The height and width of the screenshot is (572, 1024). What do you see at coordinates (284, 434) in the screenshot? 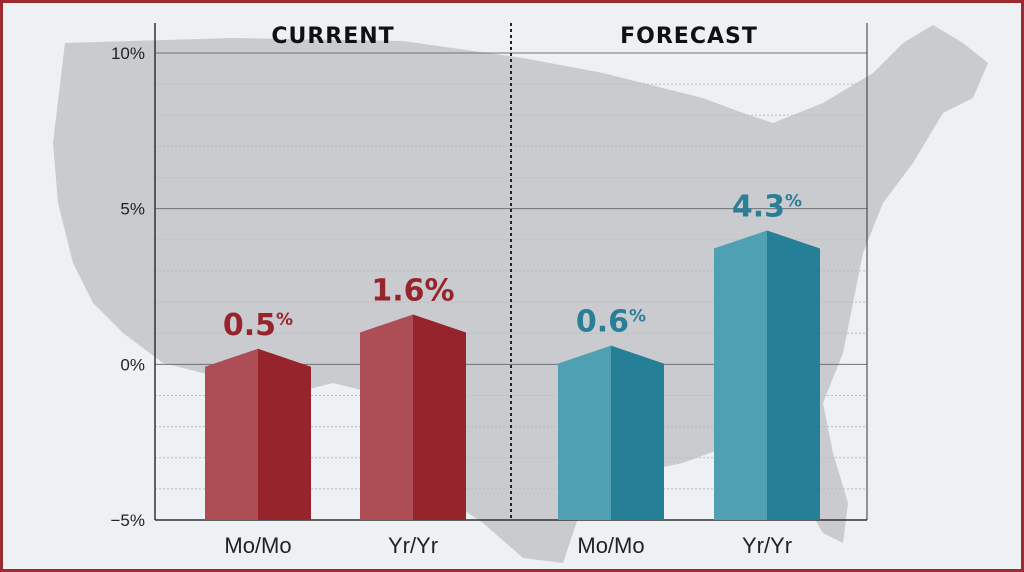
I see `bar-current-0-side` at bounding box center [284, 434].